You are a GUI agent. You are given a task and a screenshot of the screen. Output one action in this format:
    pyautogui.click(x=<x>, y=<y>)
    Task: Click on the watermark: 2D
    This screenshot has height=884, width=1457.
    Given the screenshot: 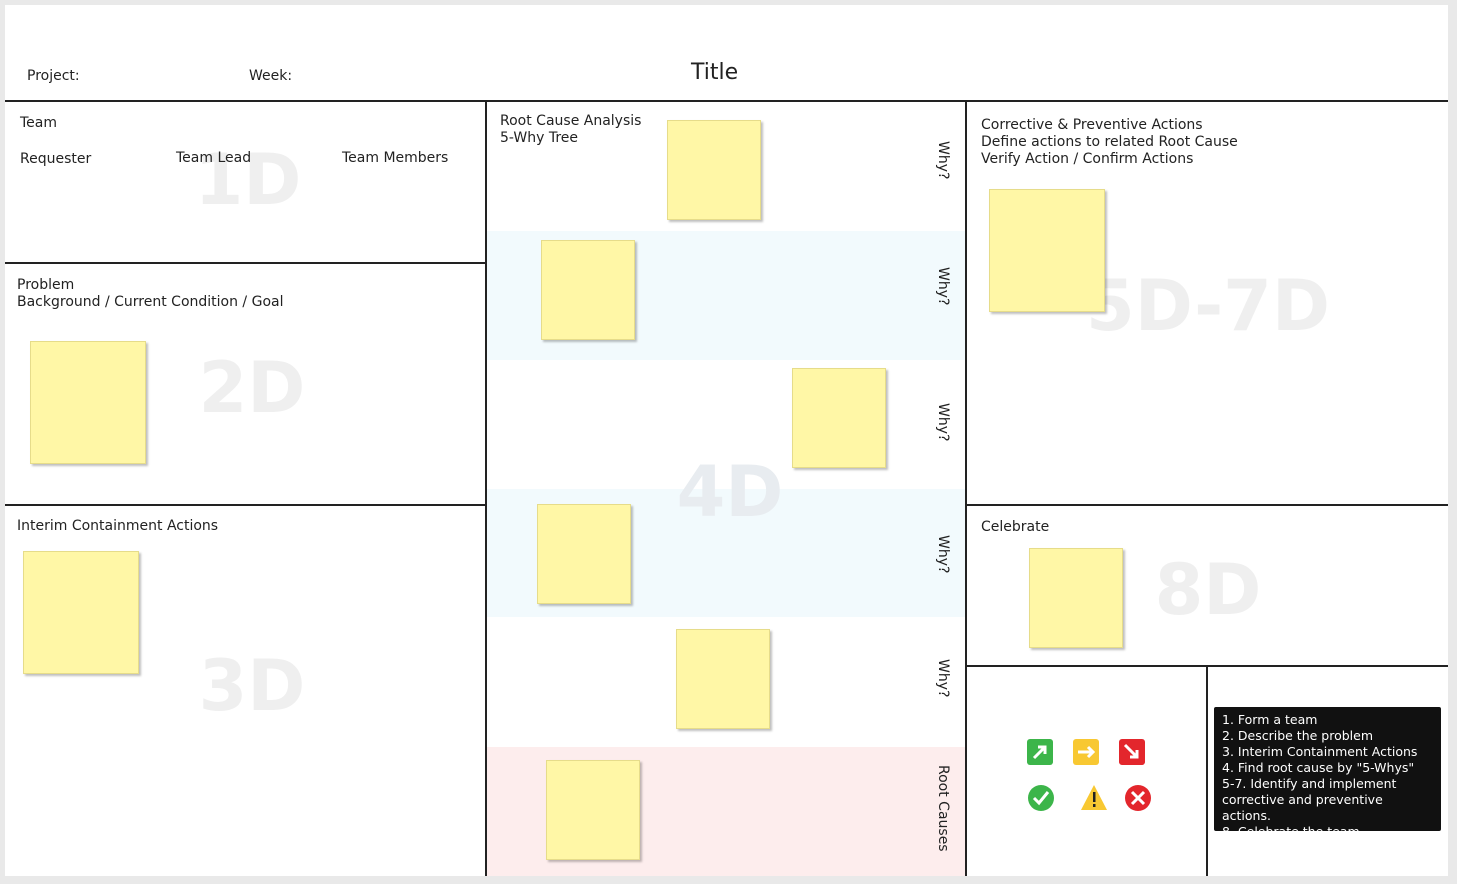 What is the action you would take?
    pyautogui.click(x=252, y=388)
    